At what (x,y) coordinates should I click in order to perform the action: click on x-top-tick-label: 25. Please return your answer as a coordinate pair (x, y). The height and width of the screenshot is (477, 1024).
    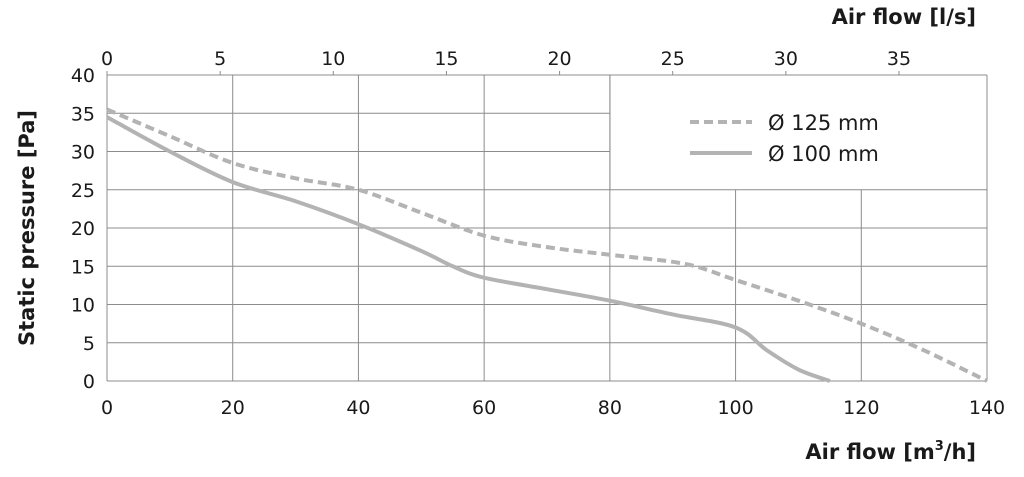
    Looking at the image, I should click on (673, 59).